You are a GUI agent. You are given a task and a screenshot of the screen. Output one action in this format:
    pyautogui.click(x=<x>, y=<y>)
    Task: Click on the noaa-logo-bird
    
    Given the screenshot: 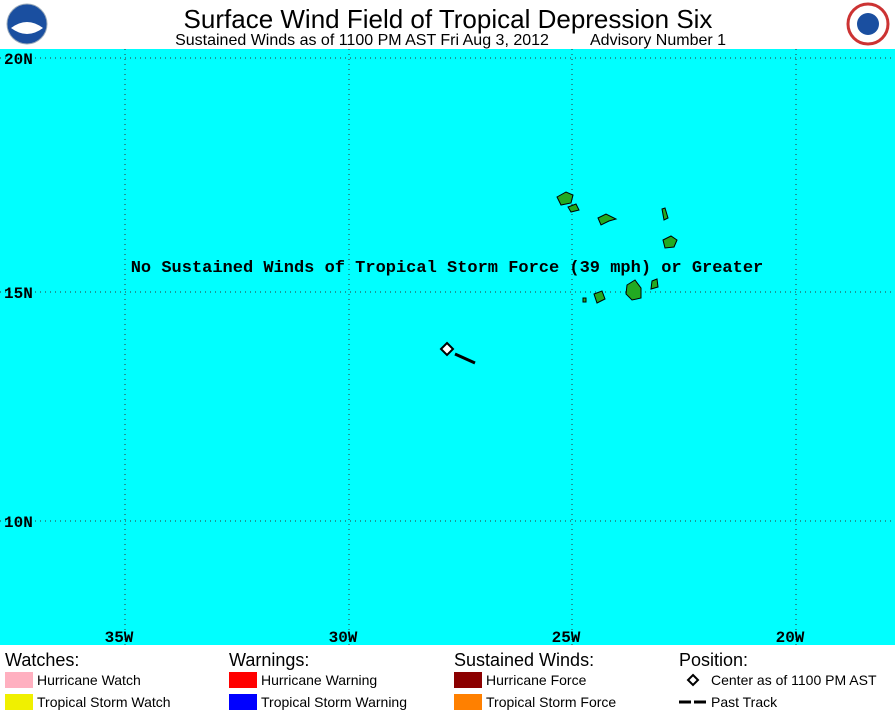 What is the action you would take?
    pyautogui.click(x=27, y=28)
    